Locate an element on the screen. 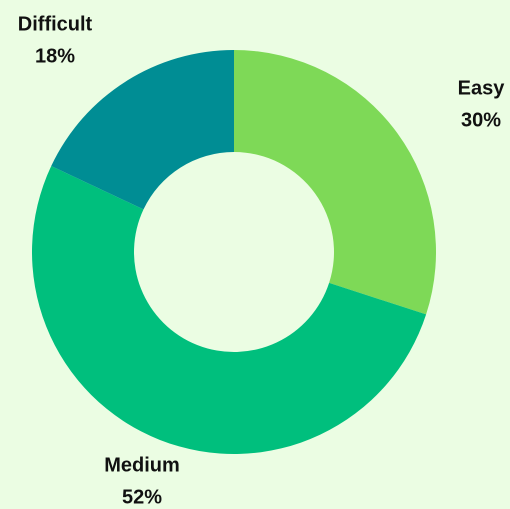 This screenshot has height=509, width=510. slice-label: Easy is located at coordinates (482, 88).